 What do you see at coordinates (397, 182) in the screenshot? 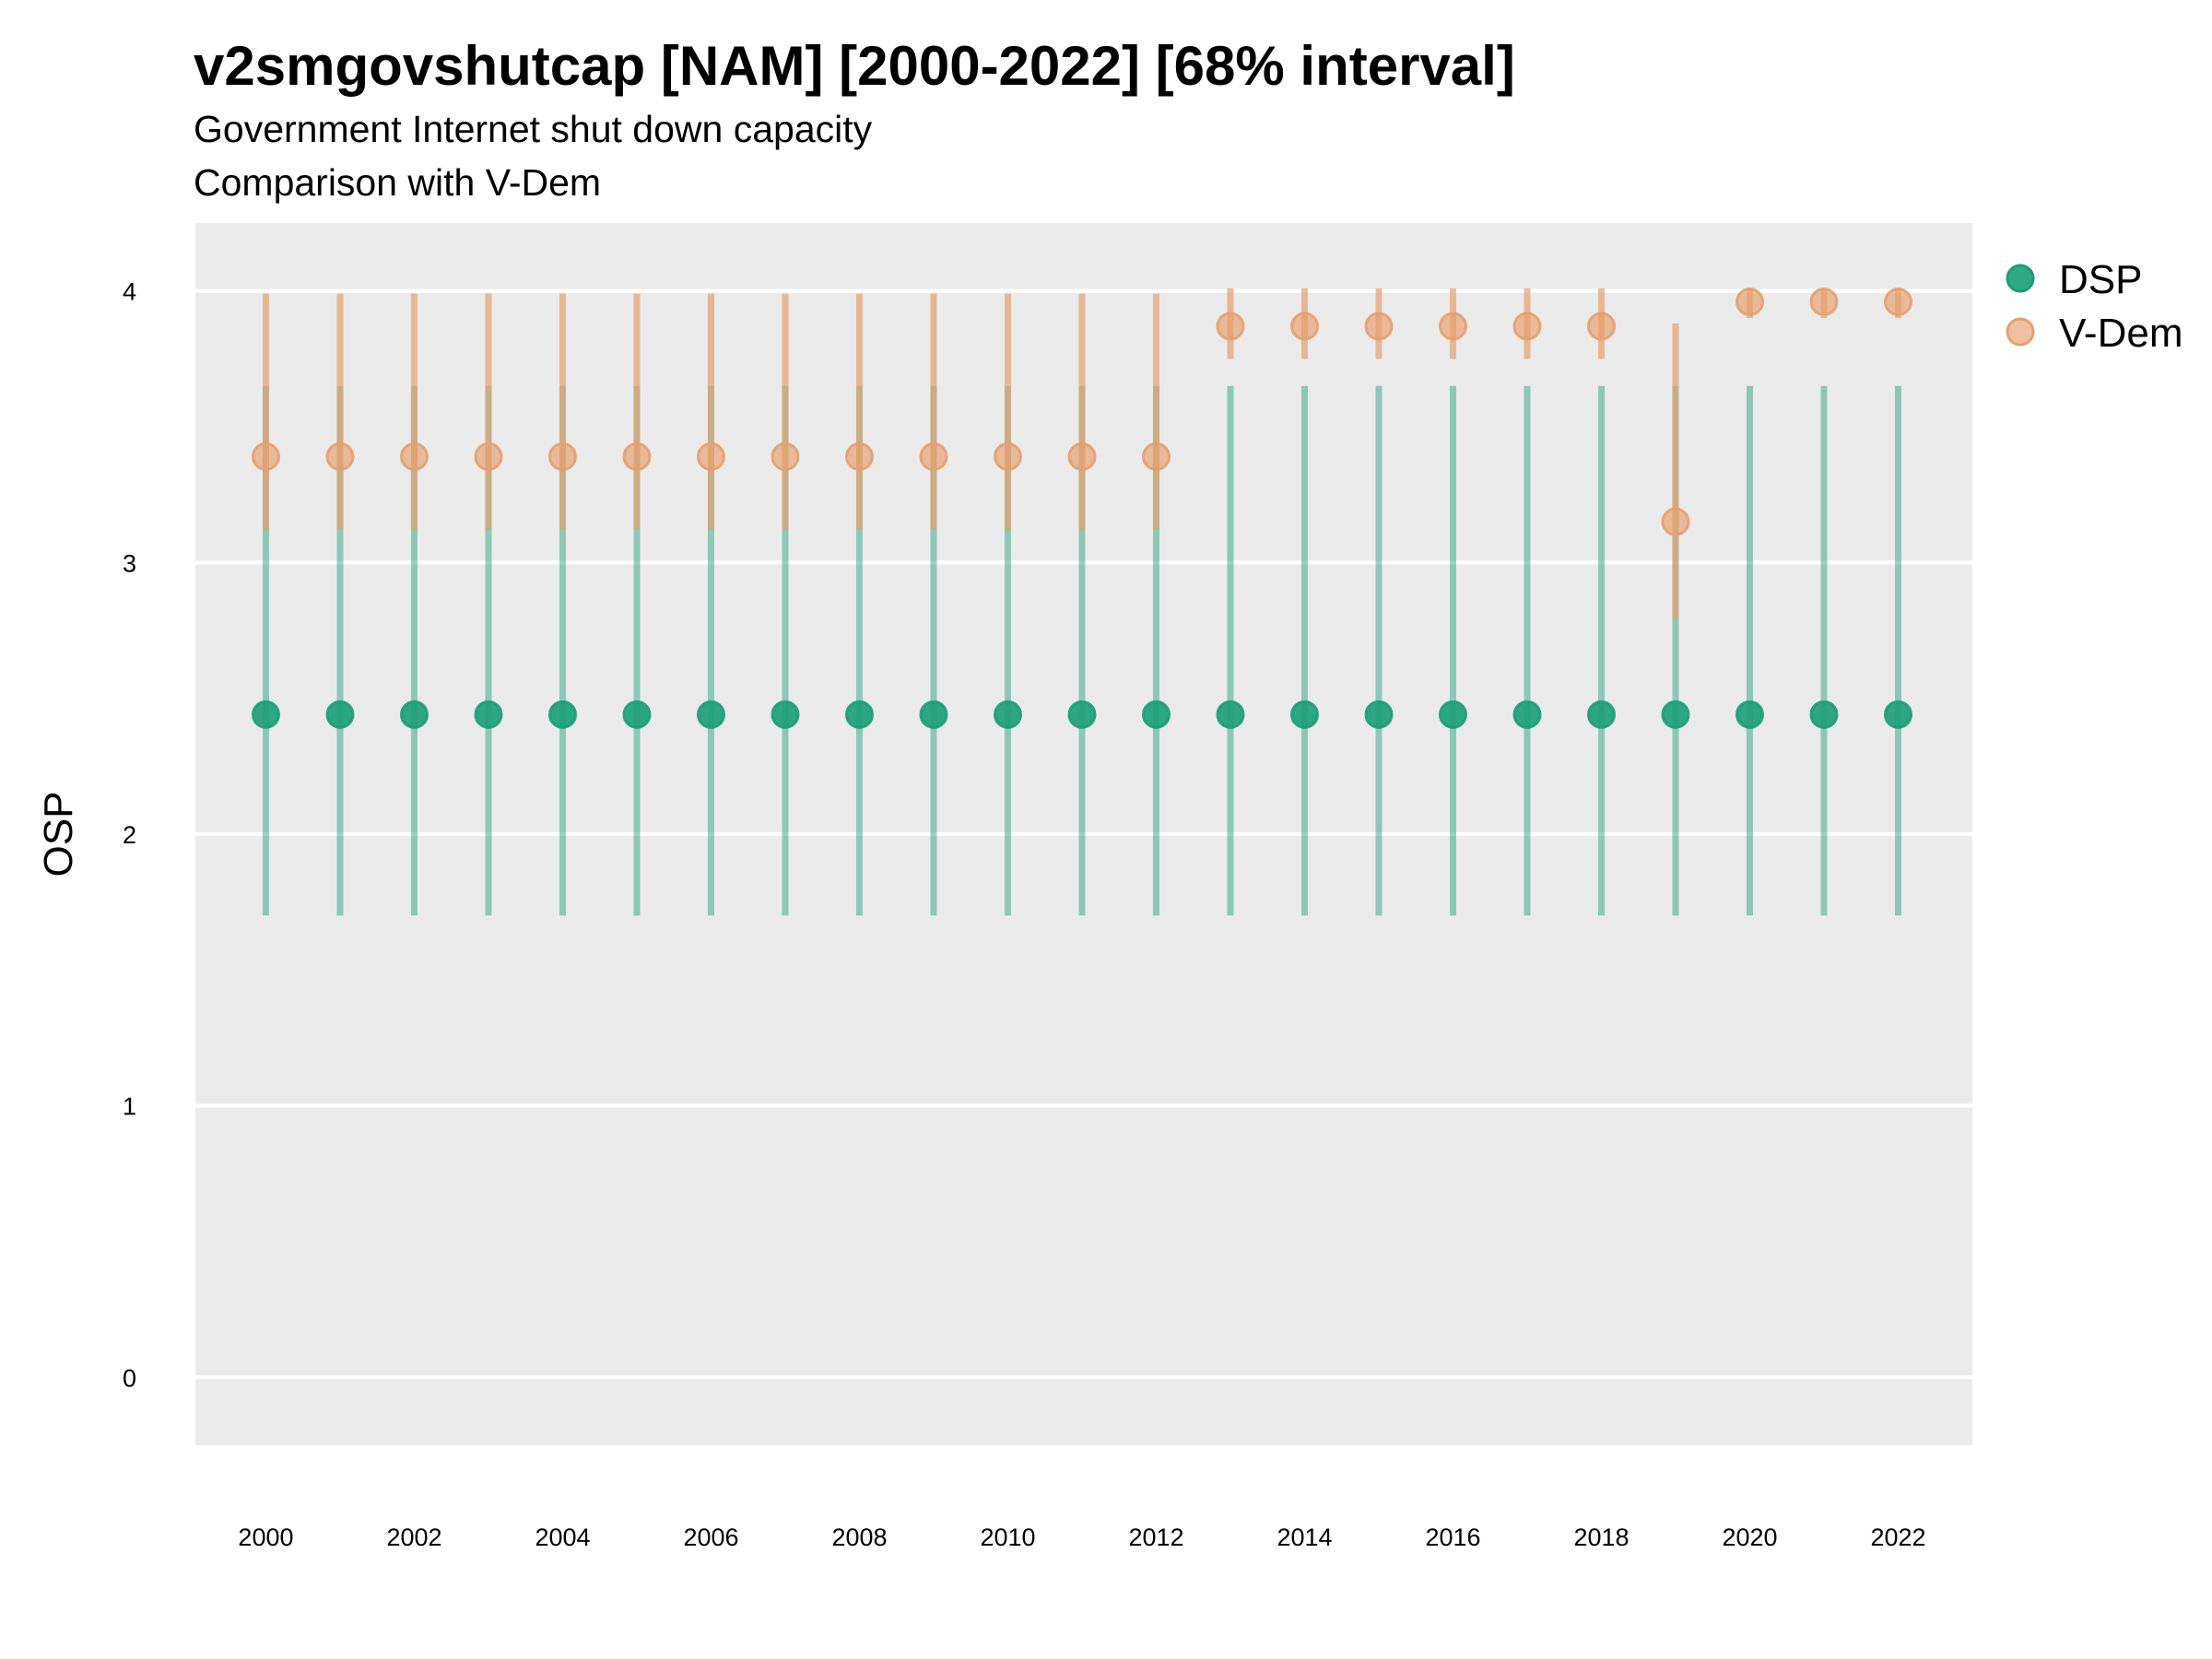
I see `chart-subtitle-2: Comparison with V-Dem` at bounding box center [397, 182].